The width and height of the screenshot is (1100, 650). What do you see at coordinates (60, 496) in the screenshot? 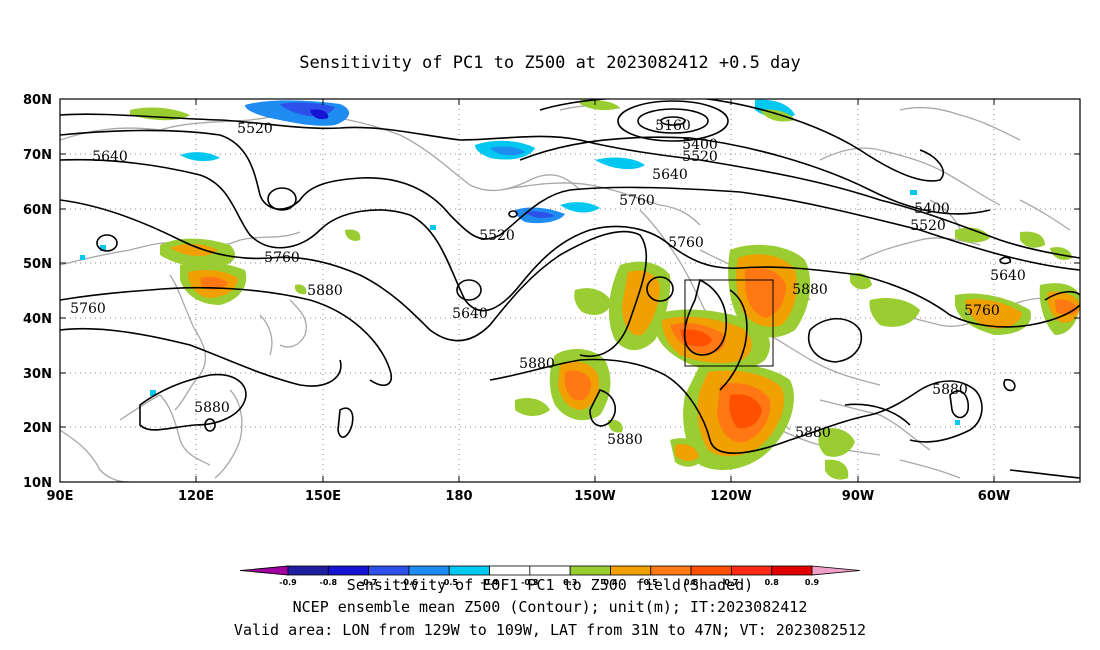
I see `lon-label: 90E` at bounding box center [60, 496].